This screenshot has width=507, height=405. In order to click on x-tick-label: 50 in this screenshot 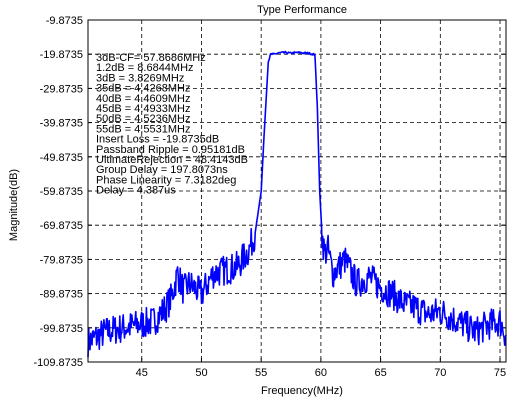, I will do `click(201, 373)`.